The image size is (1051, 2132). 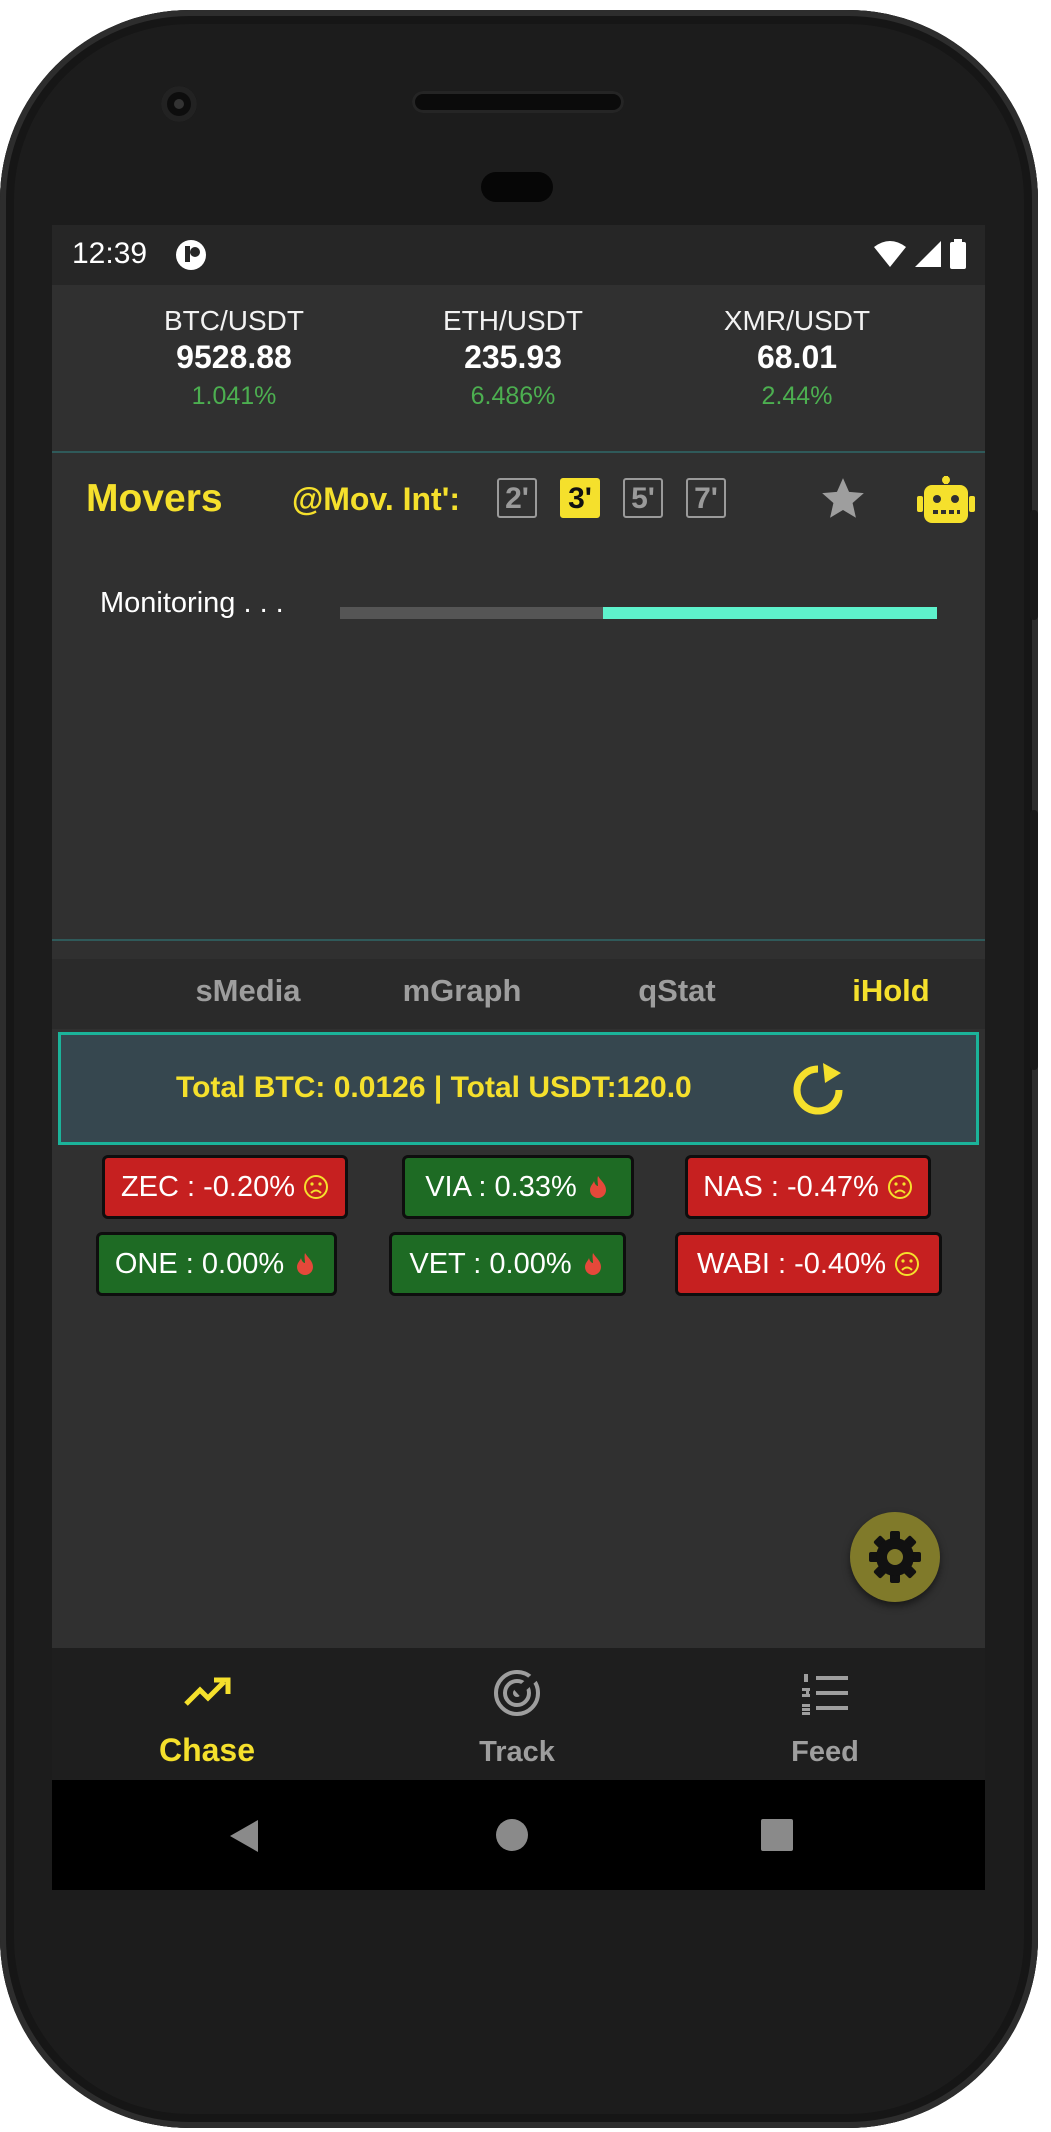 I want to click on nav-feed: Feed, so click(x=825, y=1714).